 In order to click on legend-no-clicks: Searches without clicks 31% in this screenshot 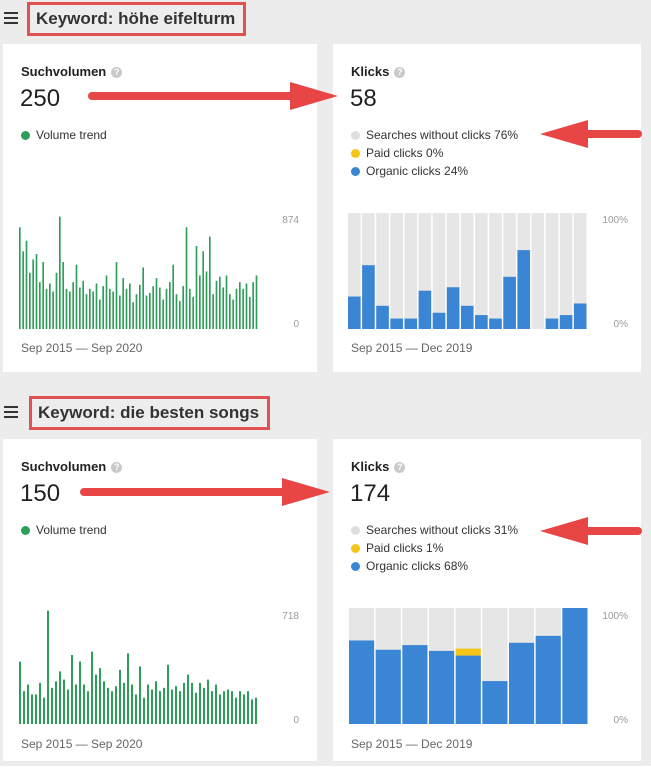, I will do `click(442, 530)`.